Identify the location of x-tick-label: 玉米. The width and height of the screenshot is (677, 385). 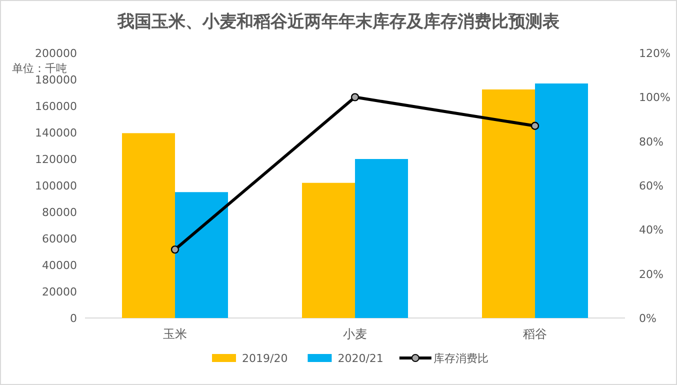
(175, 334).